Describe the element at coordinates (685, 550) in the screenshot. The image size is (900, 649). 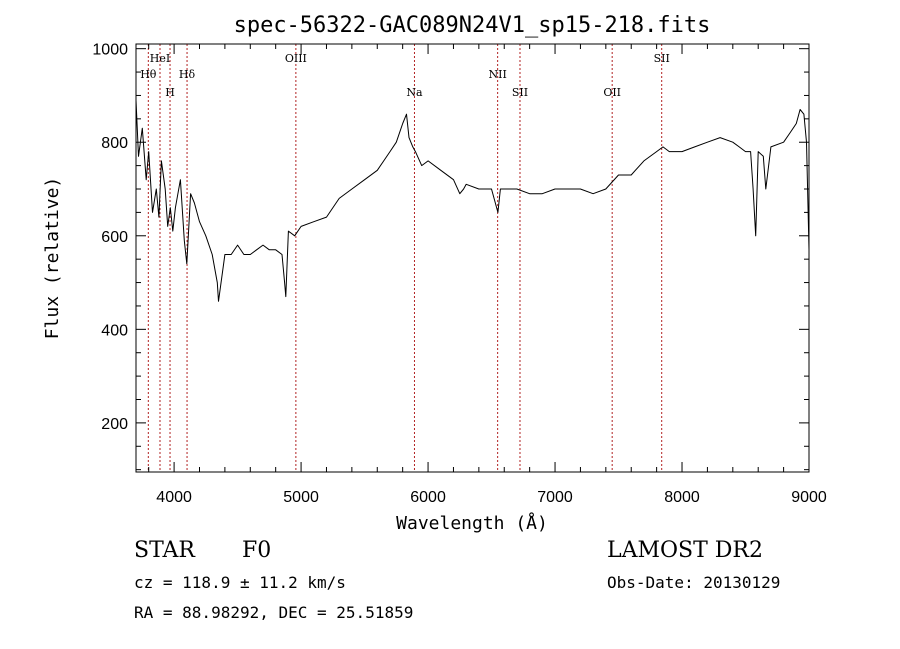
I see `survey-label: LAMOST DR2` at that location.